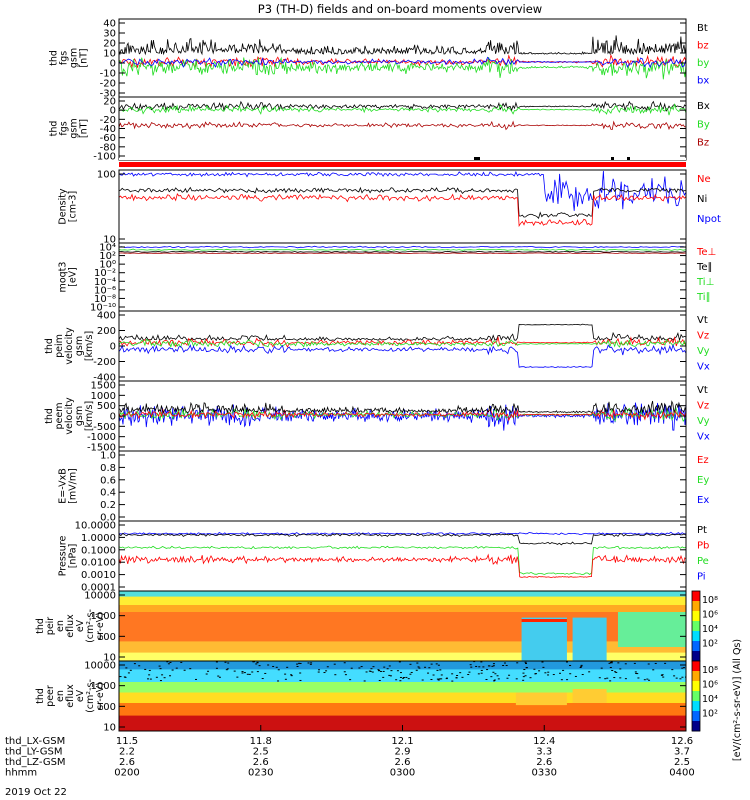  What do you see at coordinates (108, 493) in the screenshot?
I see `y-tick-label: 0.4` at bounding box center [108, 493].